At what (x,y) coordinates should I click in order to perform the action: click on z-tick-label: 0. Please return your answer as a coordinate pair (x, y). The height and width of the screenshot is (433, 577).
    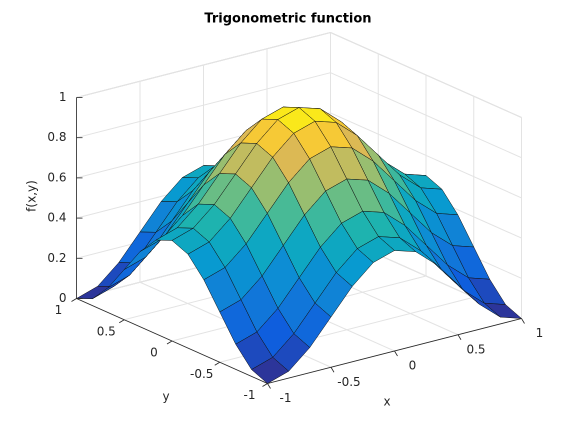
    Looking at the image, I should click on (63, 298).